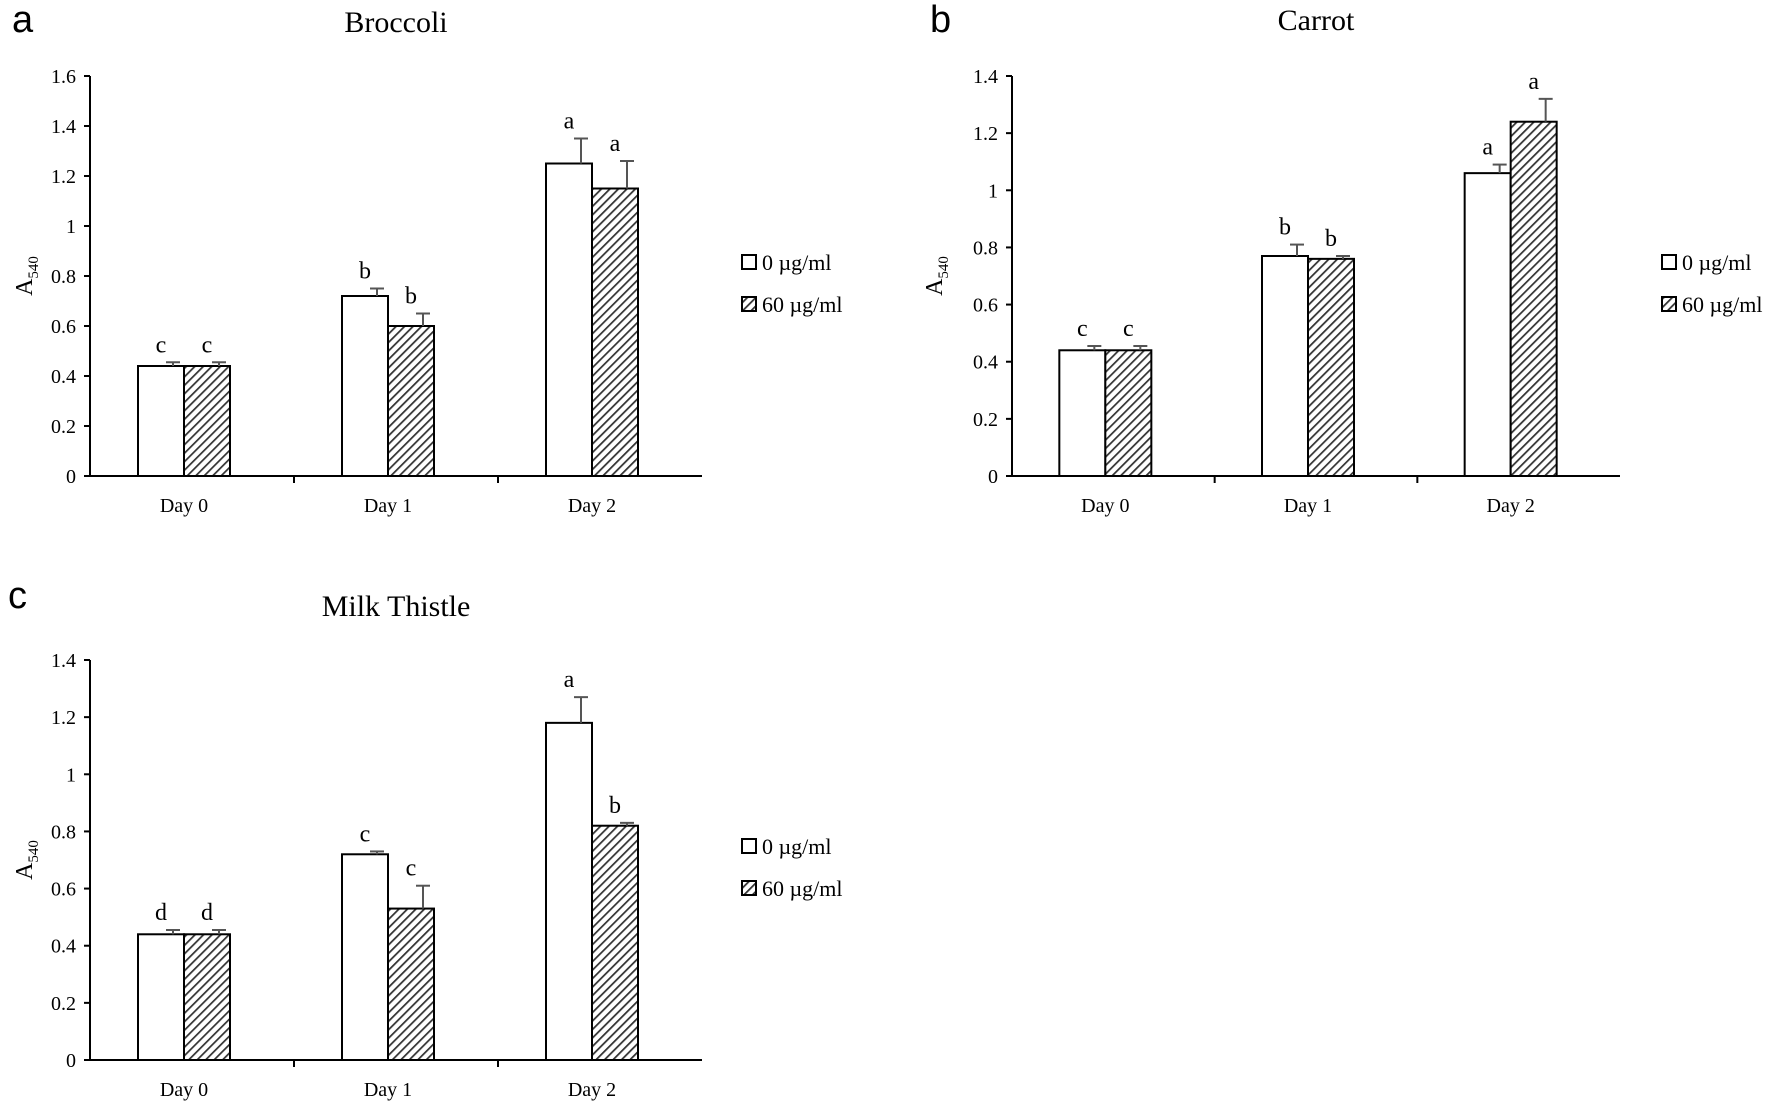  I want to click on panel-letter: b, so click(940, 20).